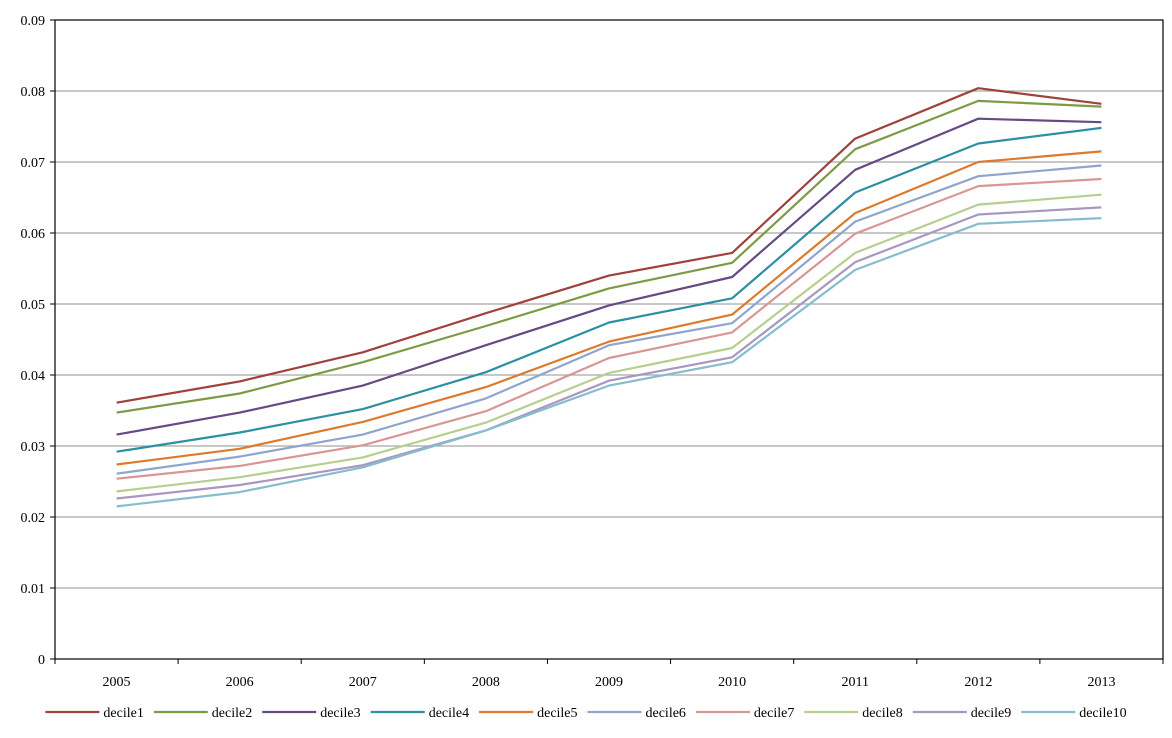 The width and height of the screenshot is (1172, 738). What do you see at coordinates (33, 447) in the screenshot?
I see `y-tick-label: 0.03` at bounding box center [33, 447].